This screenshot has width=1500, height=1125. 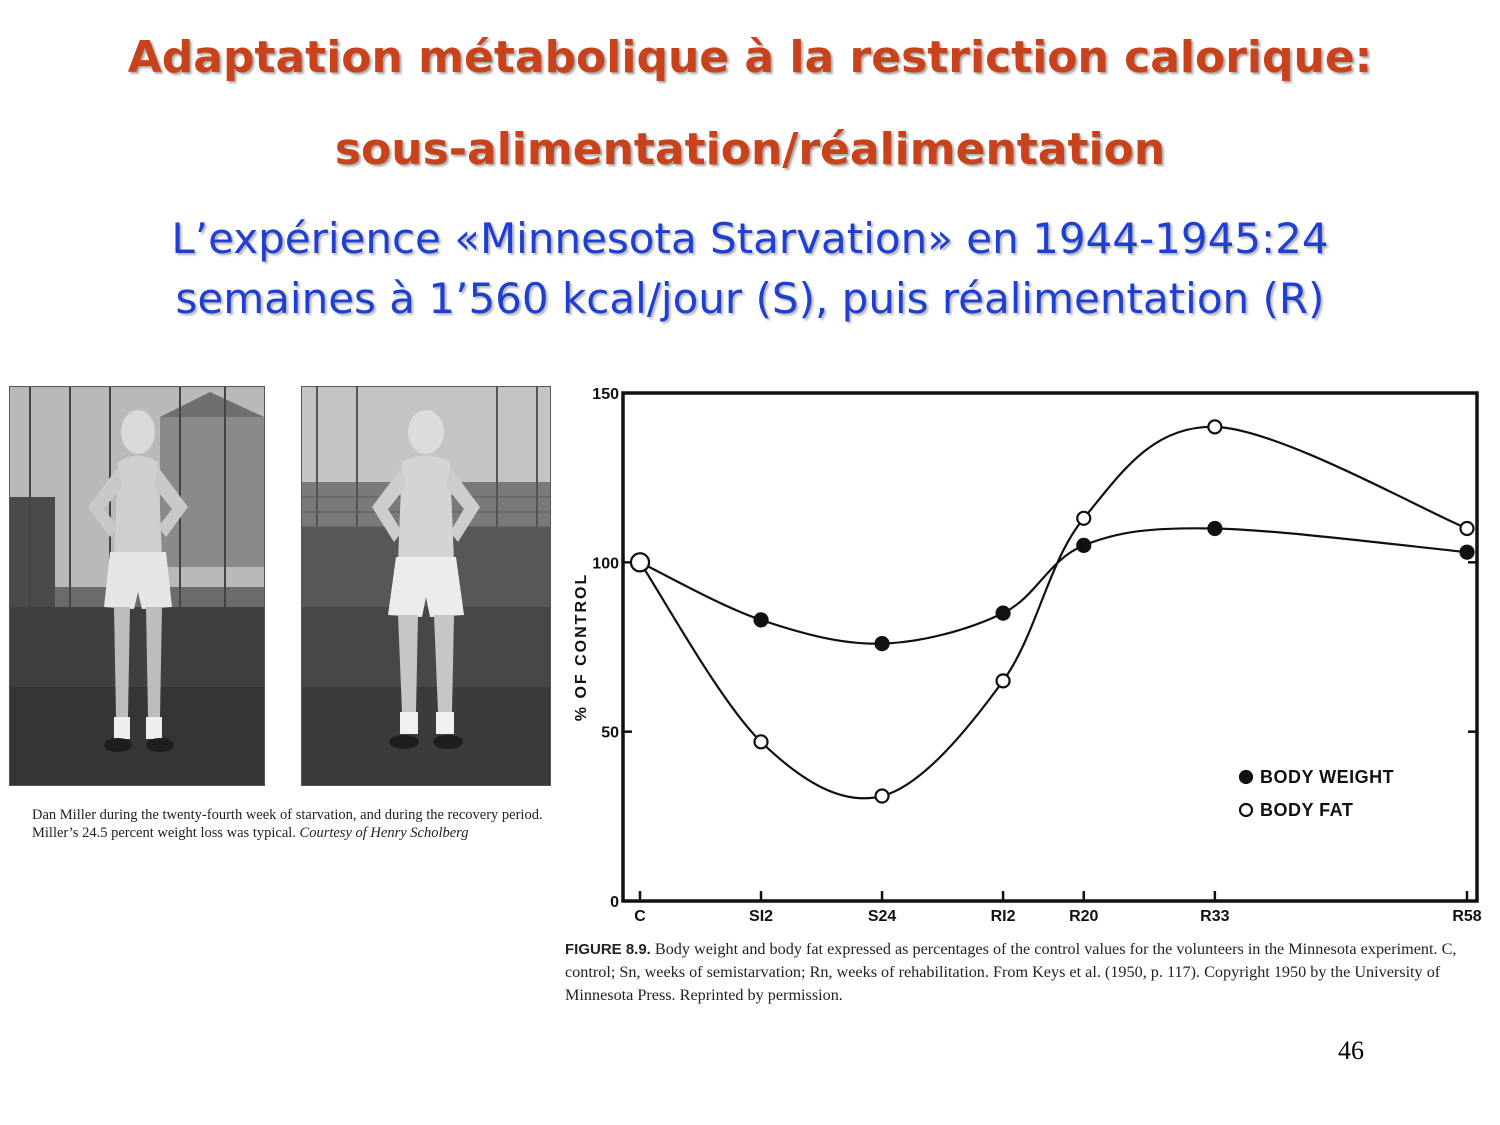 What do you see at coordinates (608, 949) in the screenshot?
I see `figure-label: FIGURE 8.9.` at bounding box center [608, 949].